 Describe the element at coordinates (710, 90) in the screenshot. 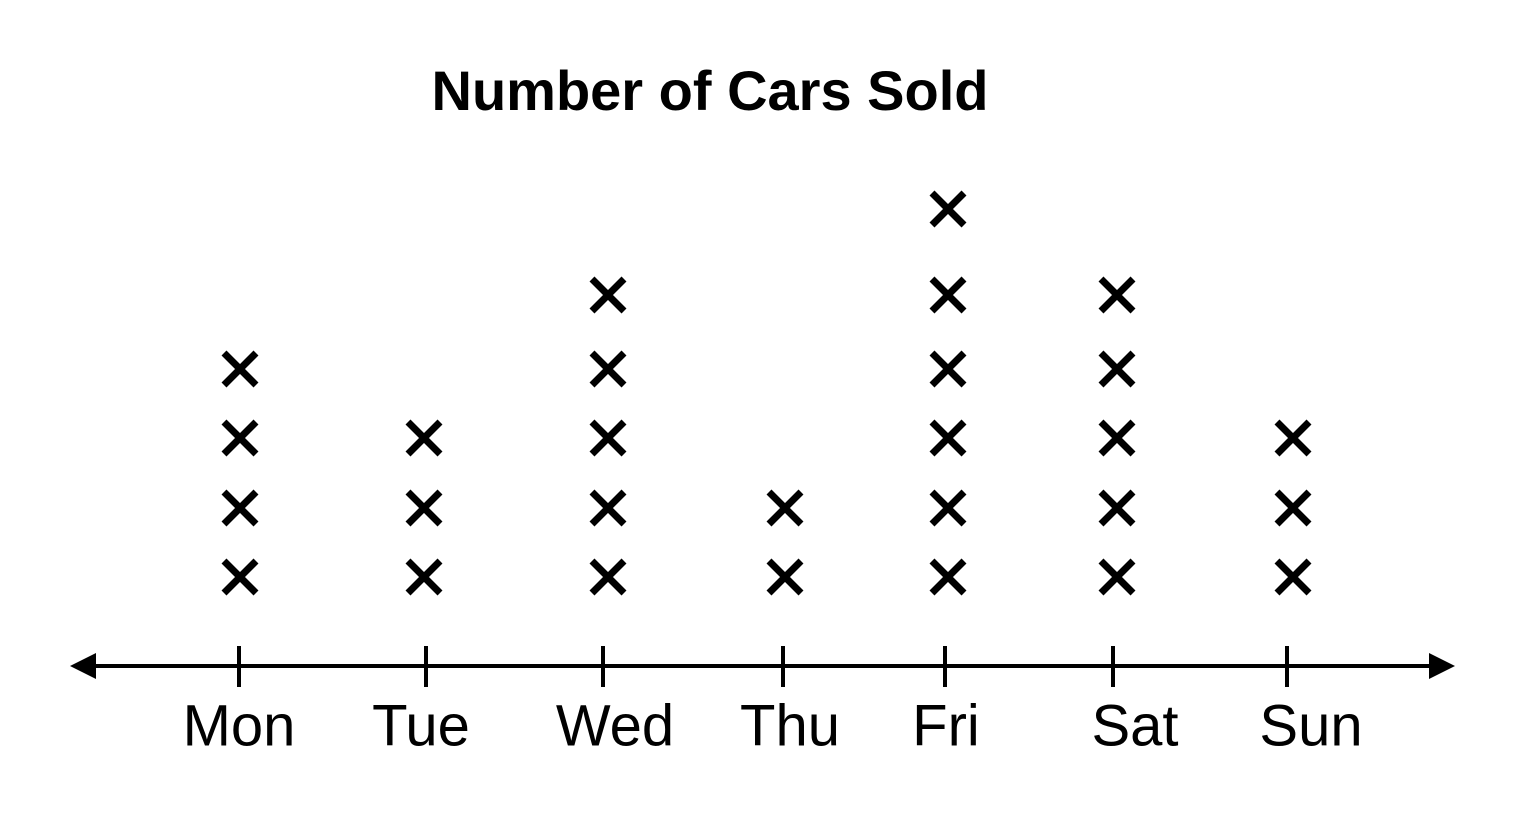

I see `chart-title: Number of Cars Sold` at that location.